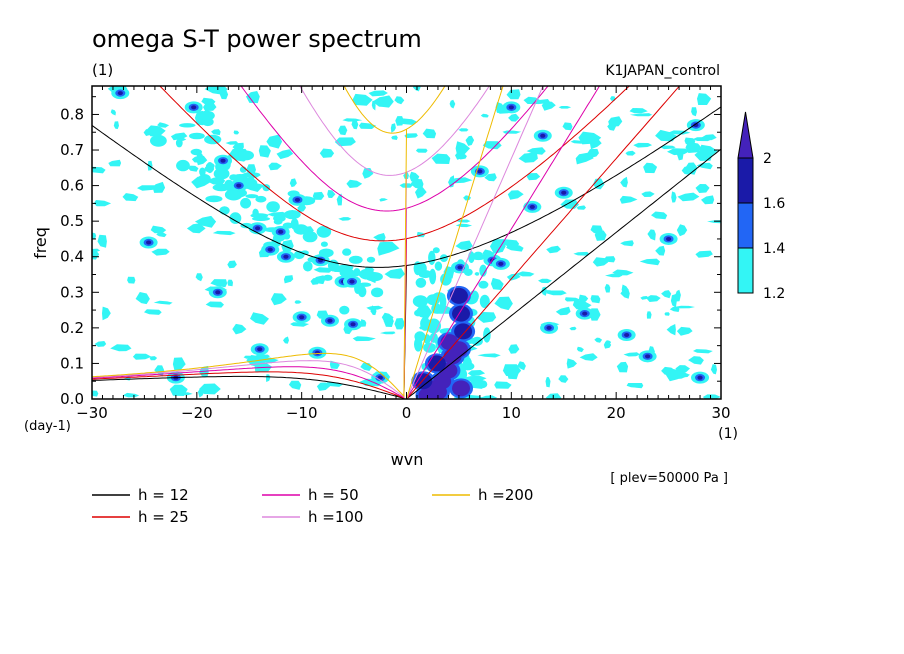 Image resolution: width=904 pixels, height=654 pixels. What do you see at coordinates (197, 413) in the screenshot?
I see `x-tick-label: −20` at bounding box center [197, 413].